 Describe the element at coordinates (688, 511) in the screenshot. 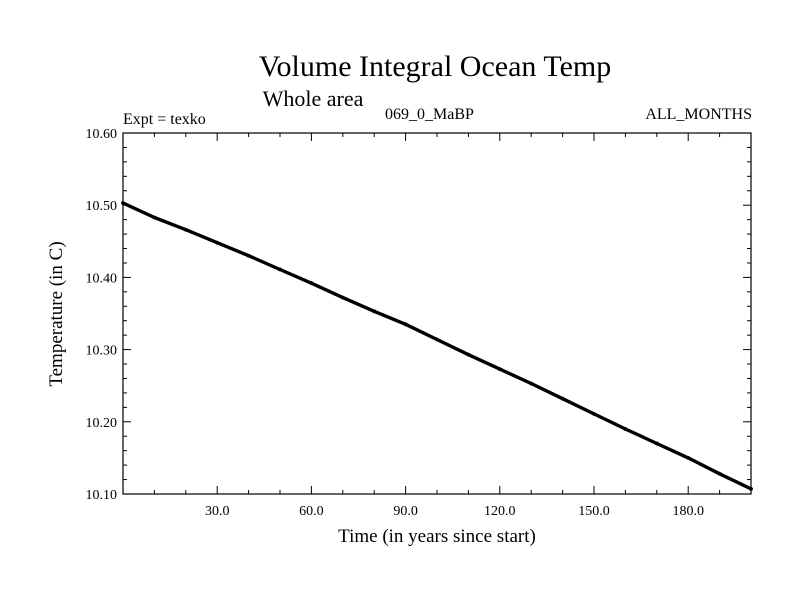

I see `x-tick-label: 180.0` at that location.